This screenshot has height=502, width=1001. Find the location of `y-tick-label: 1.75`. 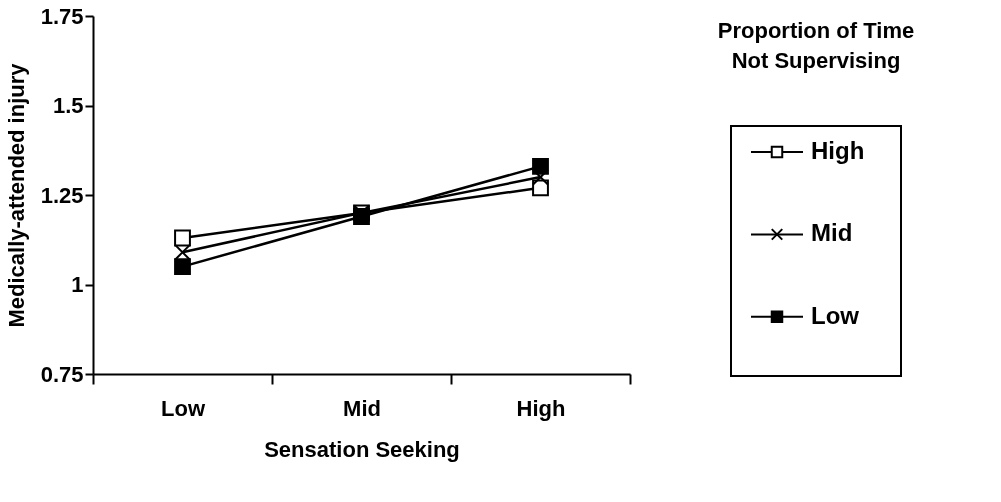

y-tick-label: 1.75 is located at coordinates (62, 16).